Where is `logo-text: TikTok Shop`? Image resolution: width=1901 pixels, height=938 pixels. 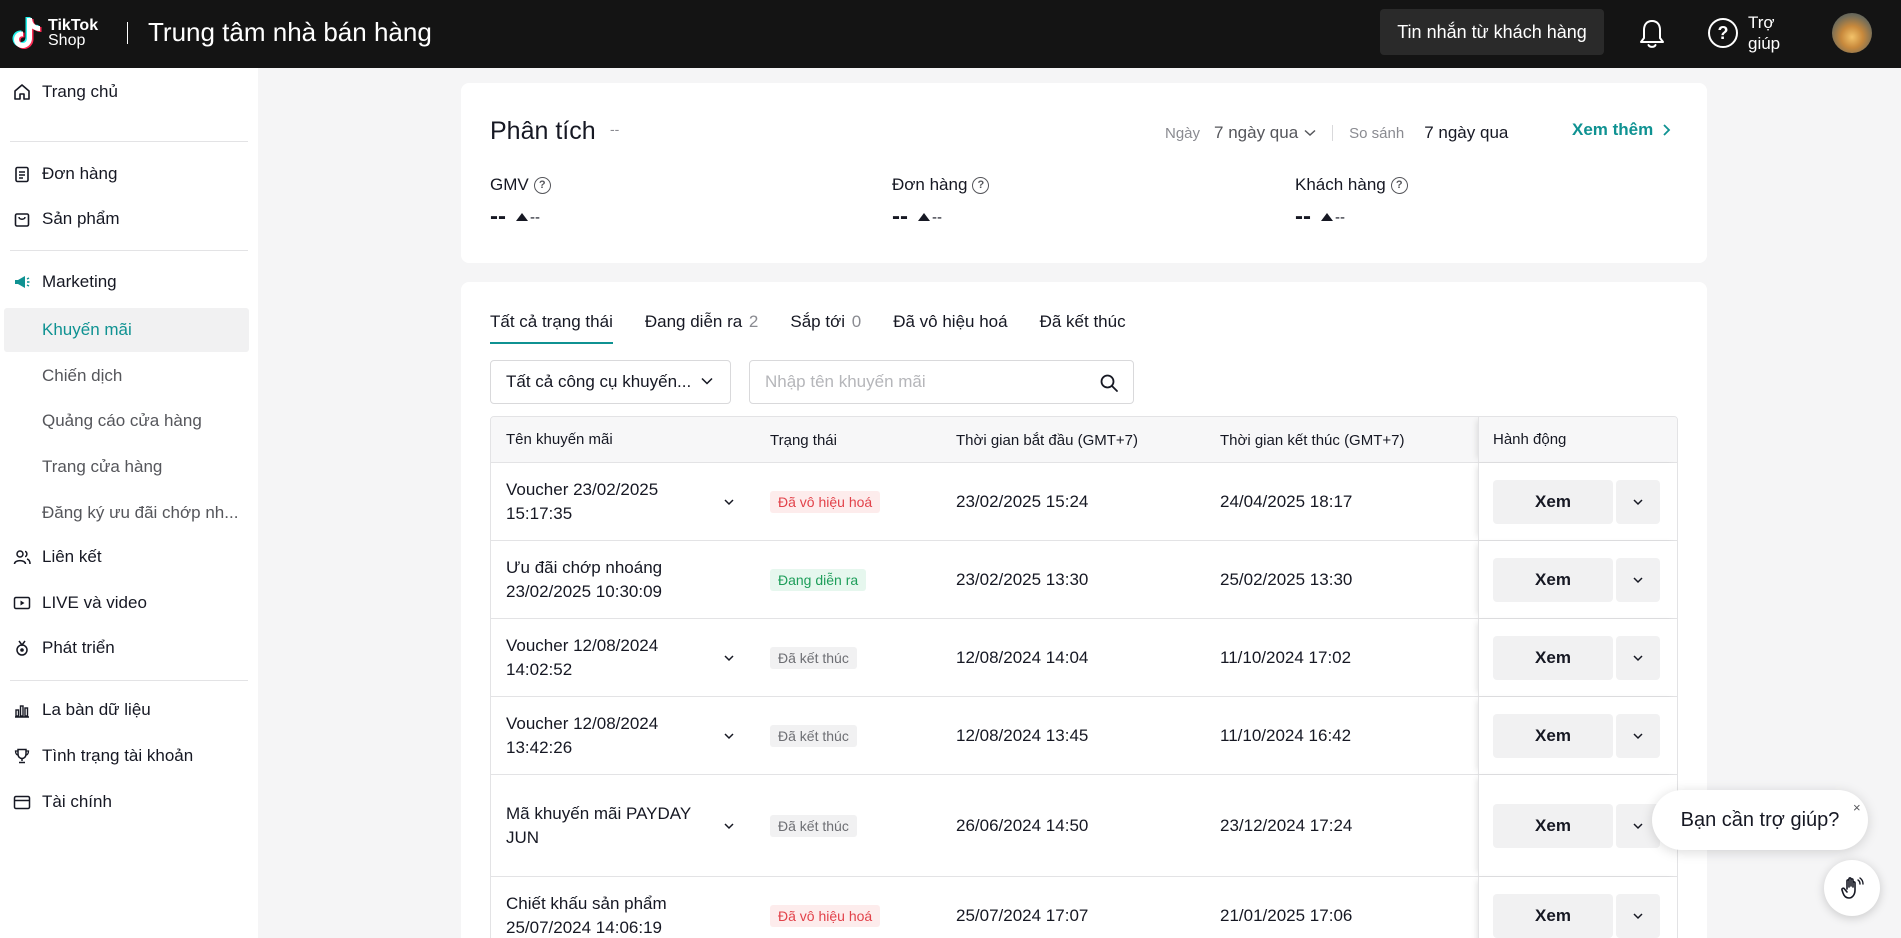
logo-text: TikTok Shop is located at coordinates (73, 33).